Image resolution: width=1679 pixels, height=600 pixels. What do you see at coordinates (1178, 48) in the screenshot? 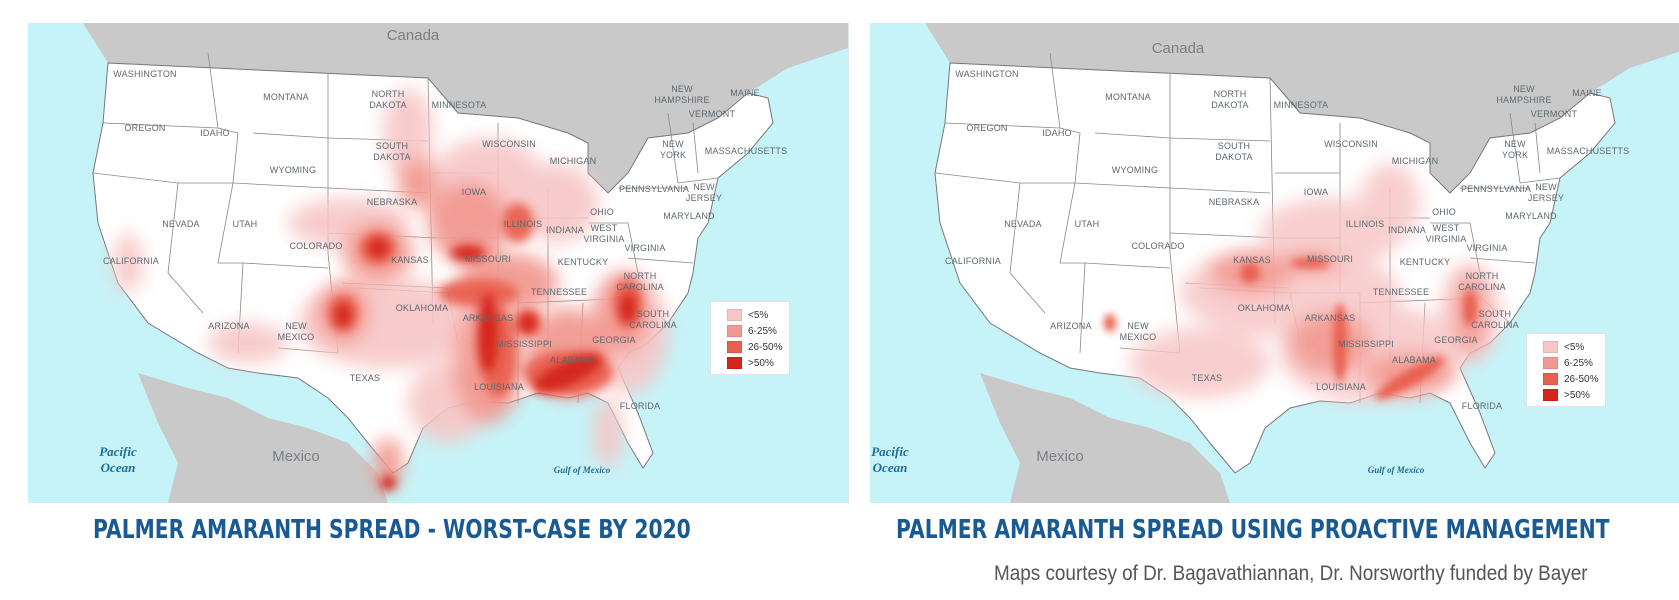
I see `canada-label: Canada` at bounding box center [1178, 48].